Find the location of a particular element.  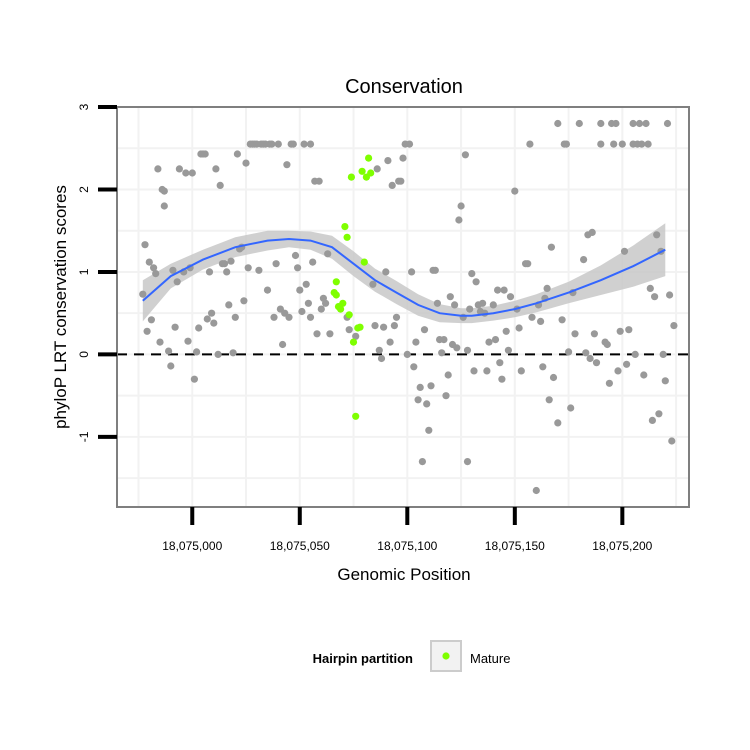

x-tick-label: 18,075,100 is located at coordinates (407, 546).